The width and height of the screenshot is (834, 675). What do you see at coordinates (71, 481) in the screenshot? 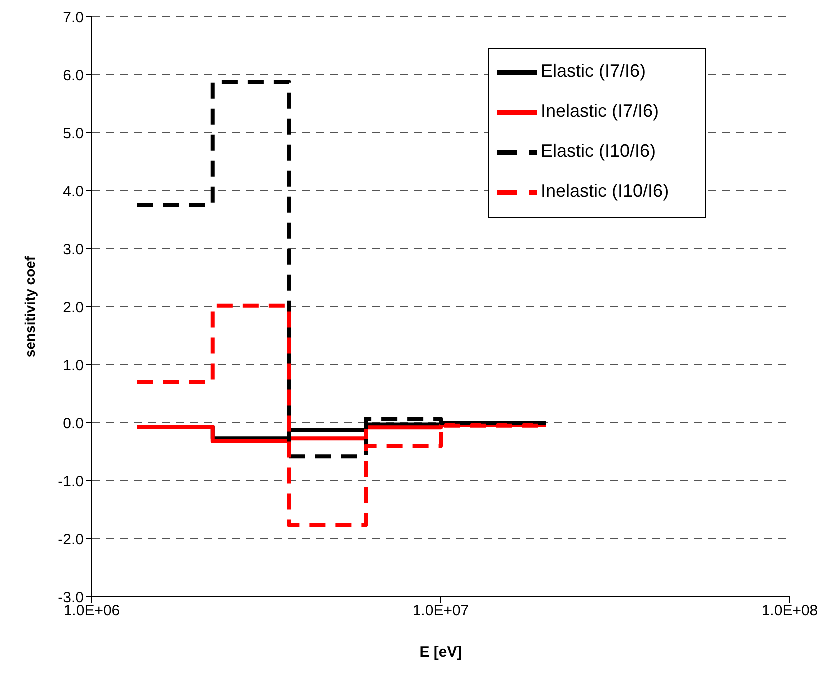
I see `y-tick-label: -1.0` at bounding box center [71, 481].